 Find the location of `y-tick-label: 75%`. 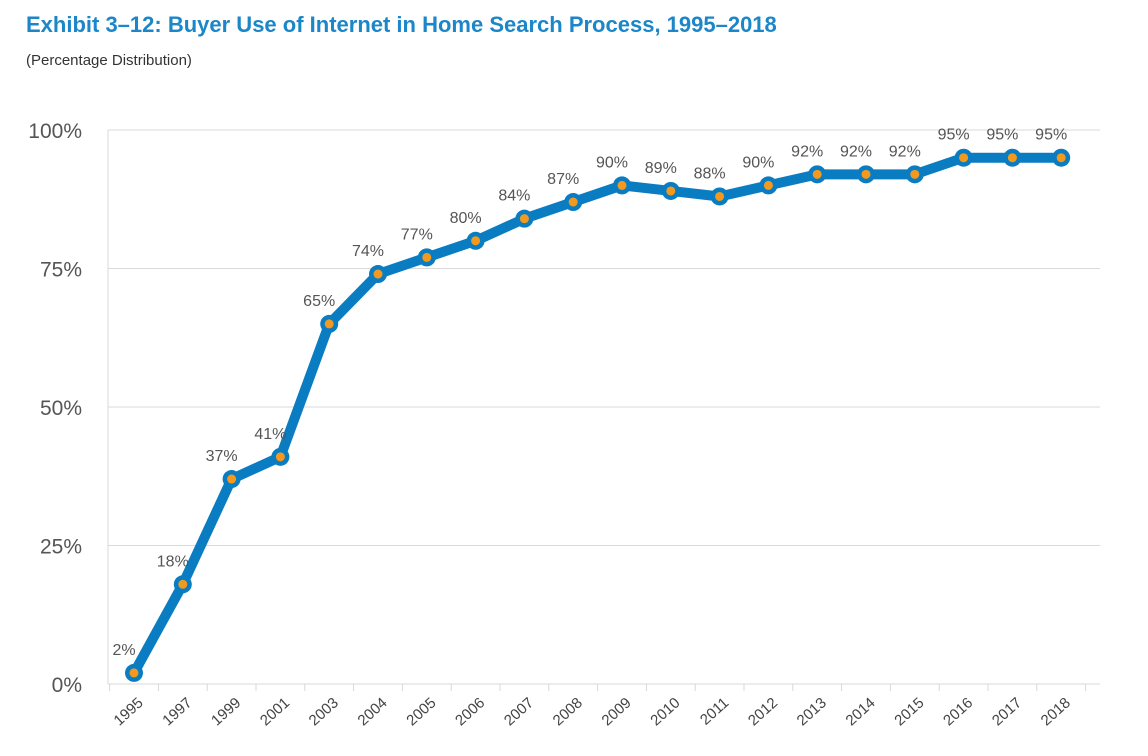

y-tick-label: 75% is located at coordinates (61, 270).